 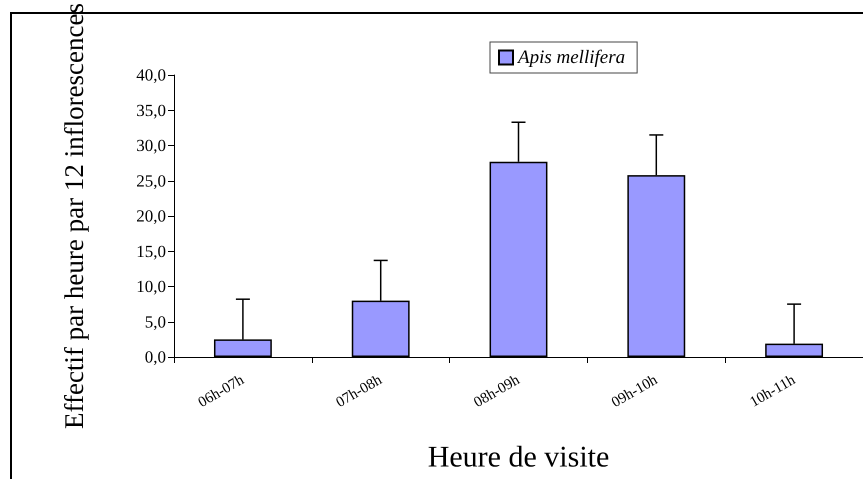 What do you see at coordinates (519, 457) in the screenshot?
I see `x-axis-title: Heure de visite` at bounding box center [519, 457].